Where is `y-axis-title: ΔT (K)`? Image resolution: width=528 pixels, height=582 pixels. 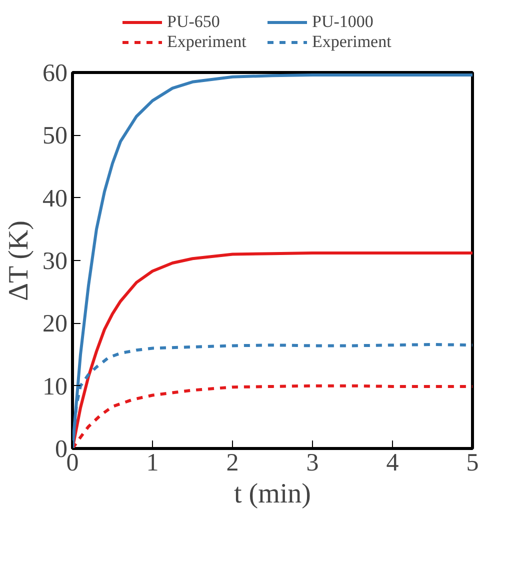 y-axis-title: ΔT (K) is located at coordinates (19, 260).